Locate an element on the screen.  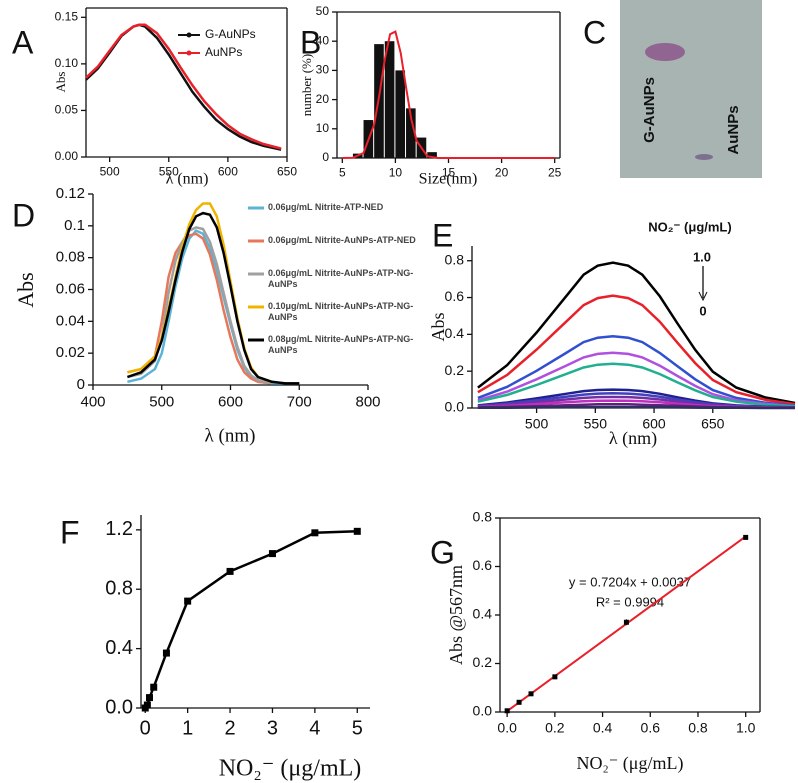
x-tick-label: 1.0 is located at coordinates (746, 728).